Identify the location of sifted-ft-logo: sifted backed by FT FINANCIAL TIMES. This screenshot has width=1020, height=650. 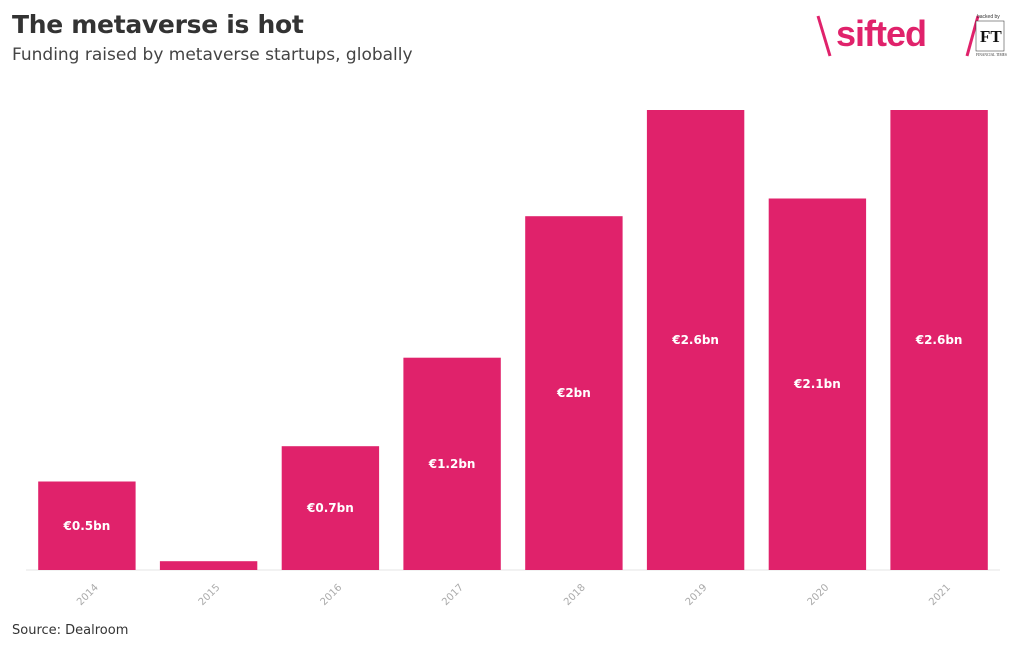
(911, 35).